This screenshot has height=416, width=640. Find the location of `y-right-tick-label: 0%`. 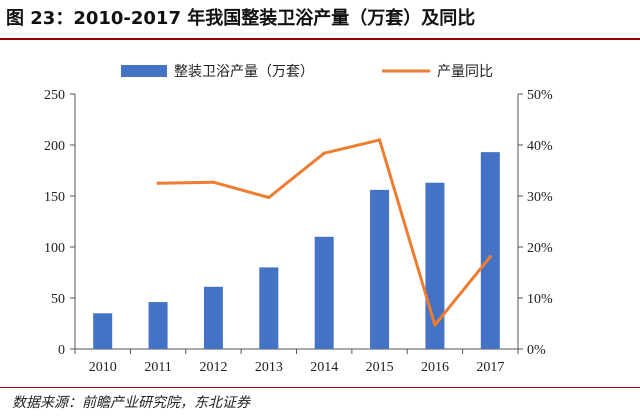

y-right-tick-label: 0% is located at coordinates (536, 350).